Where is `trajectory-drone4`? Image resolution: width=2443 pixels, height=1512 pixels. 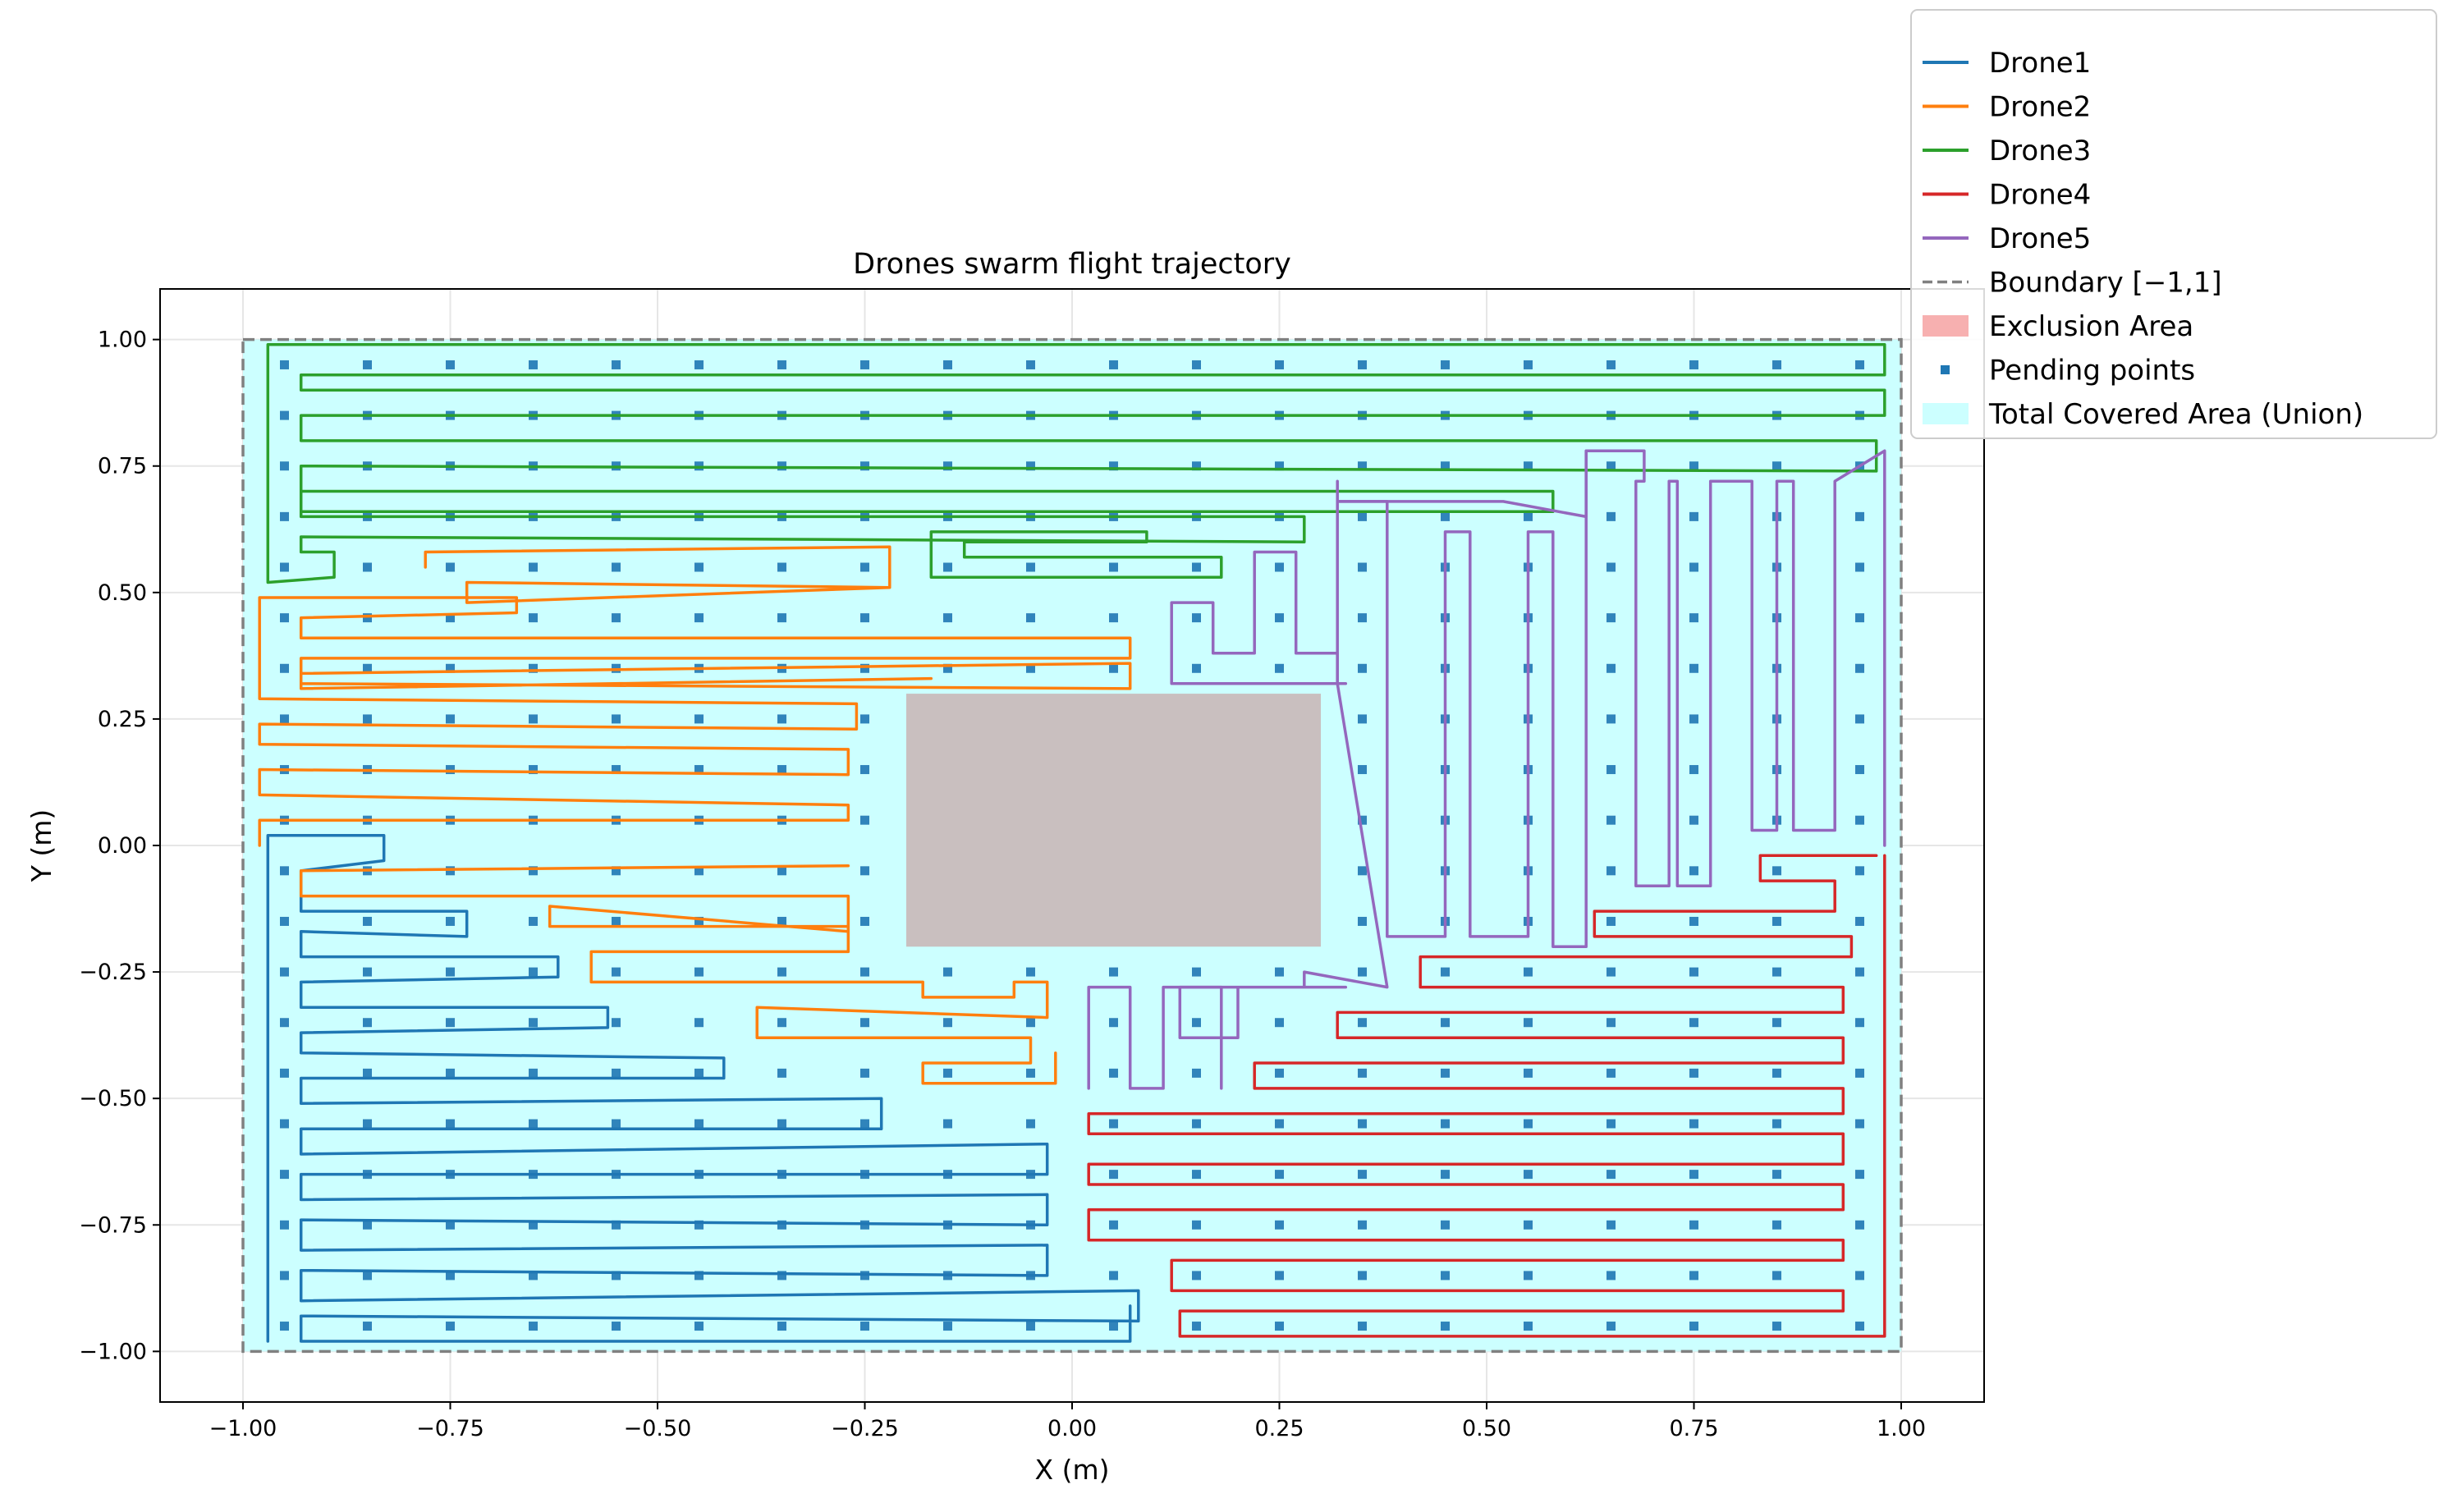
trajectory-drone4 is located at coordinates (1486, 1096).